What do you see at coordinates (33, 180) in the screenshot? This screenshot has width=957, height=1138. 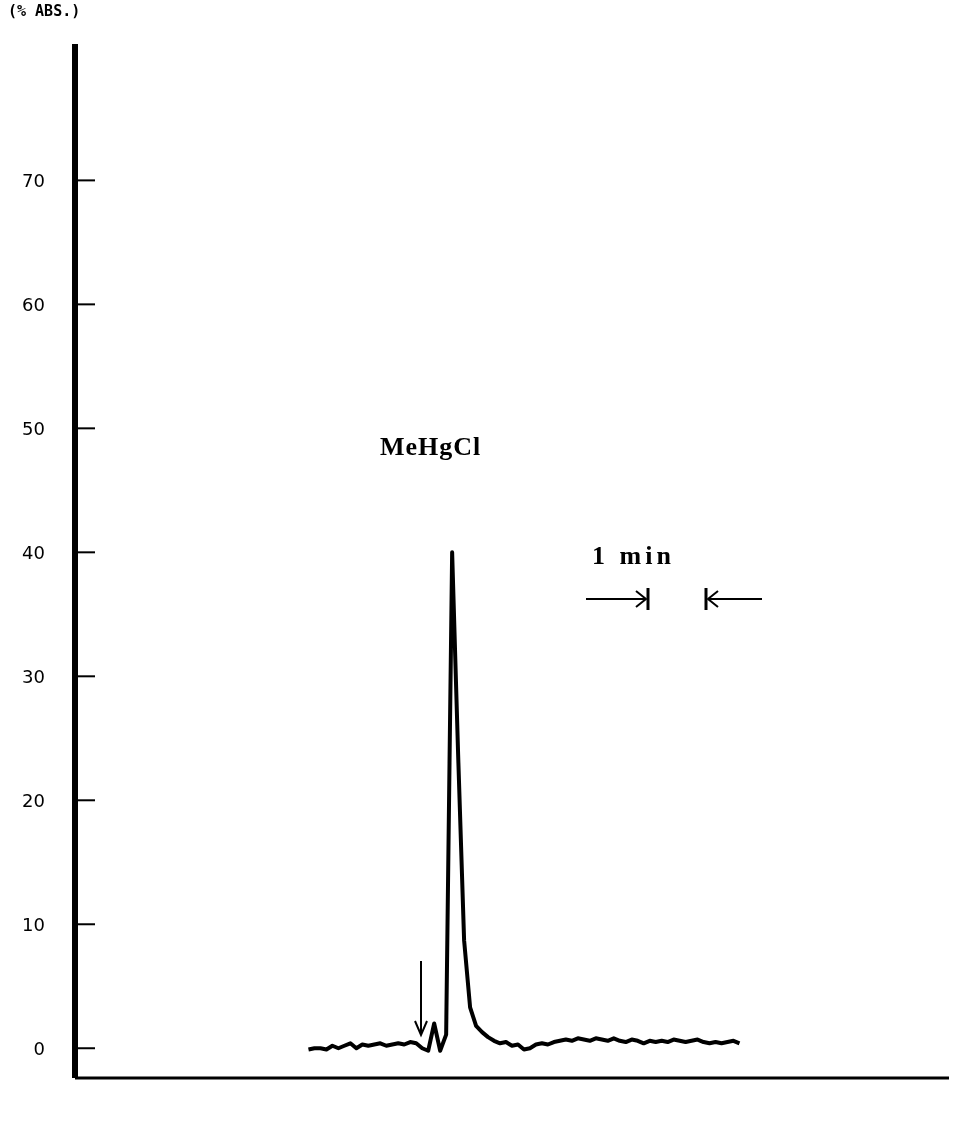 I see `y-tick-label: 70` at bounding box center [33, 180].